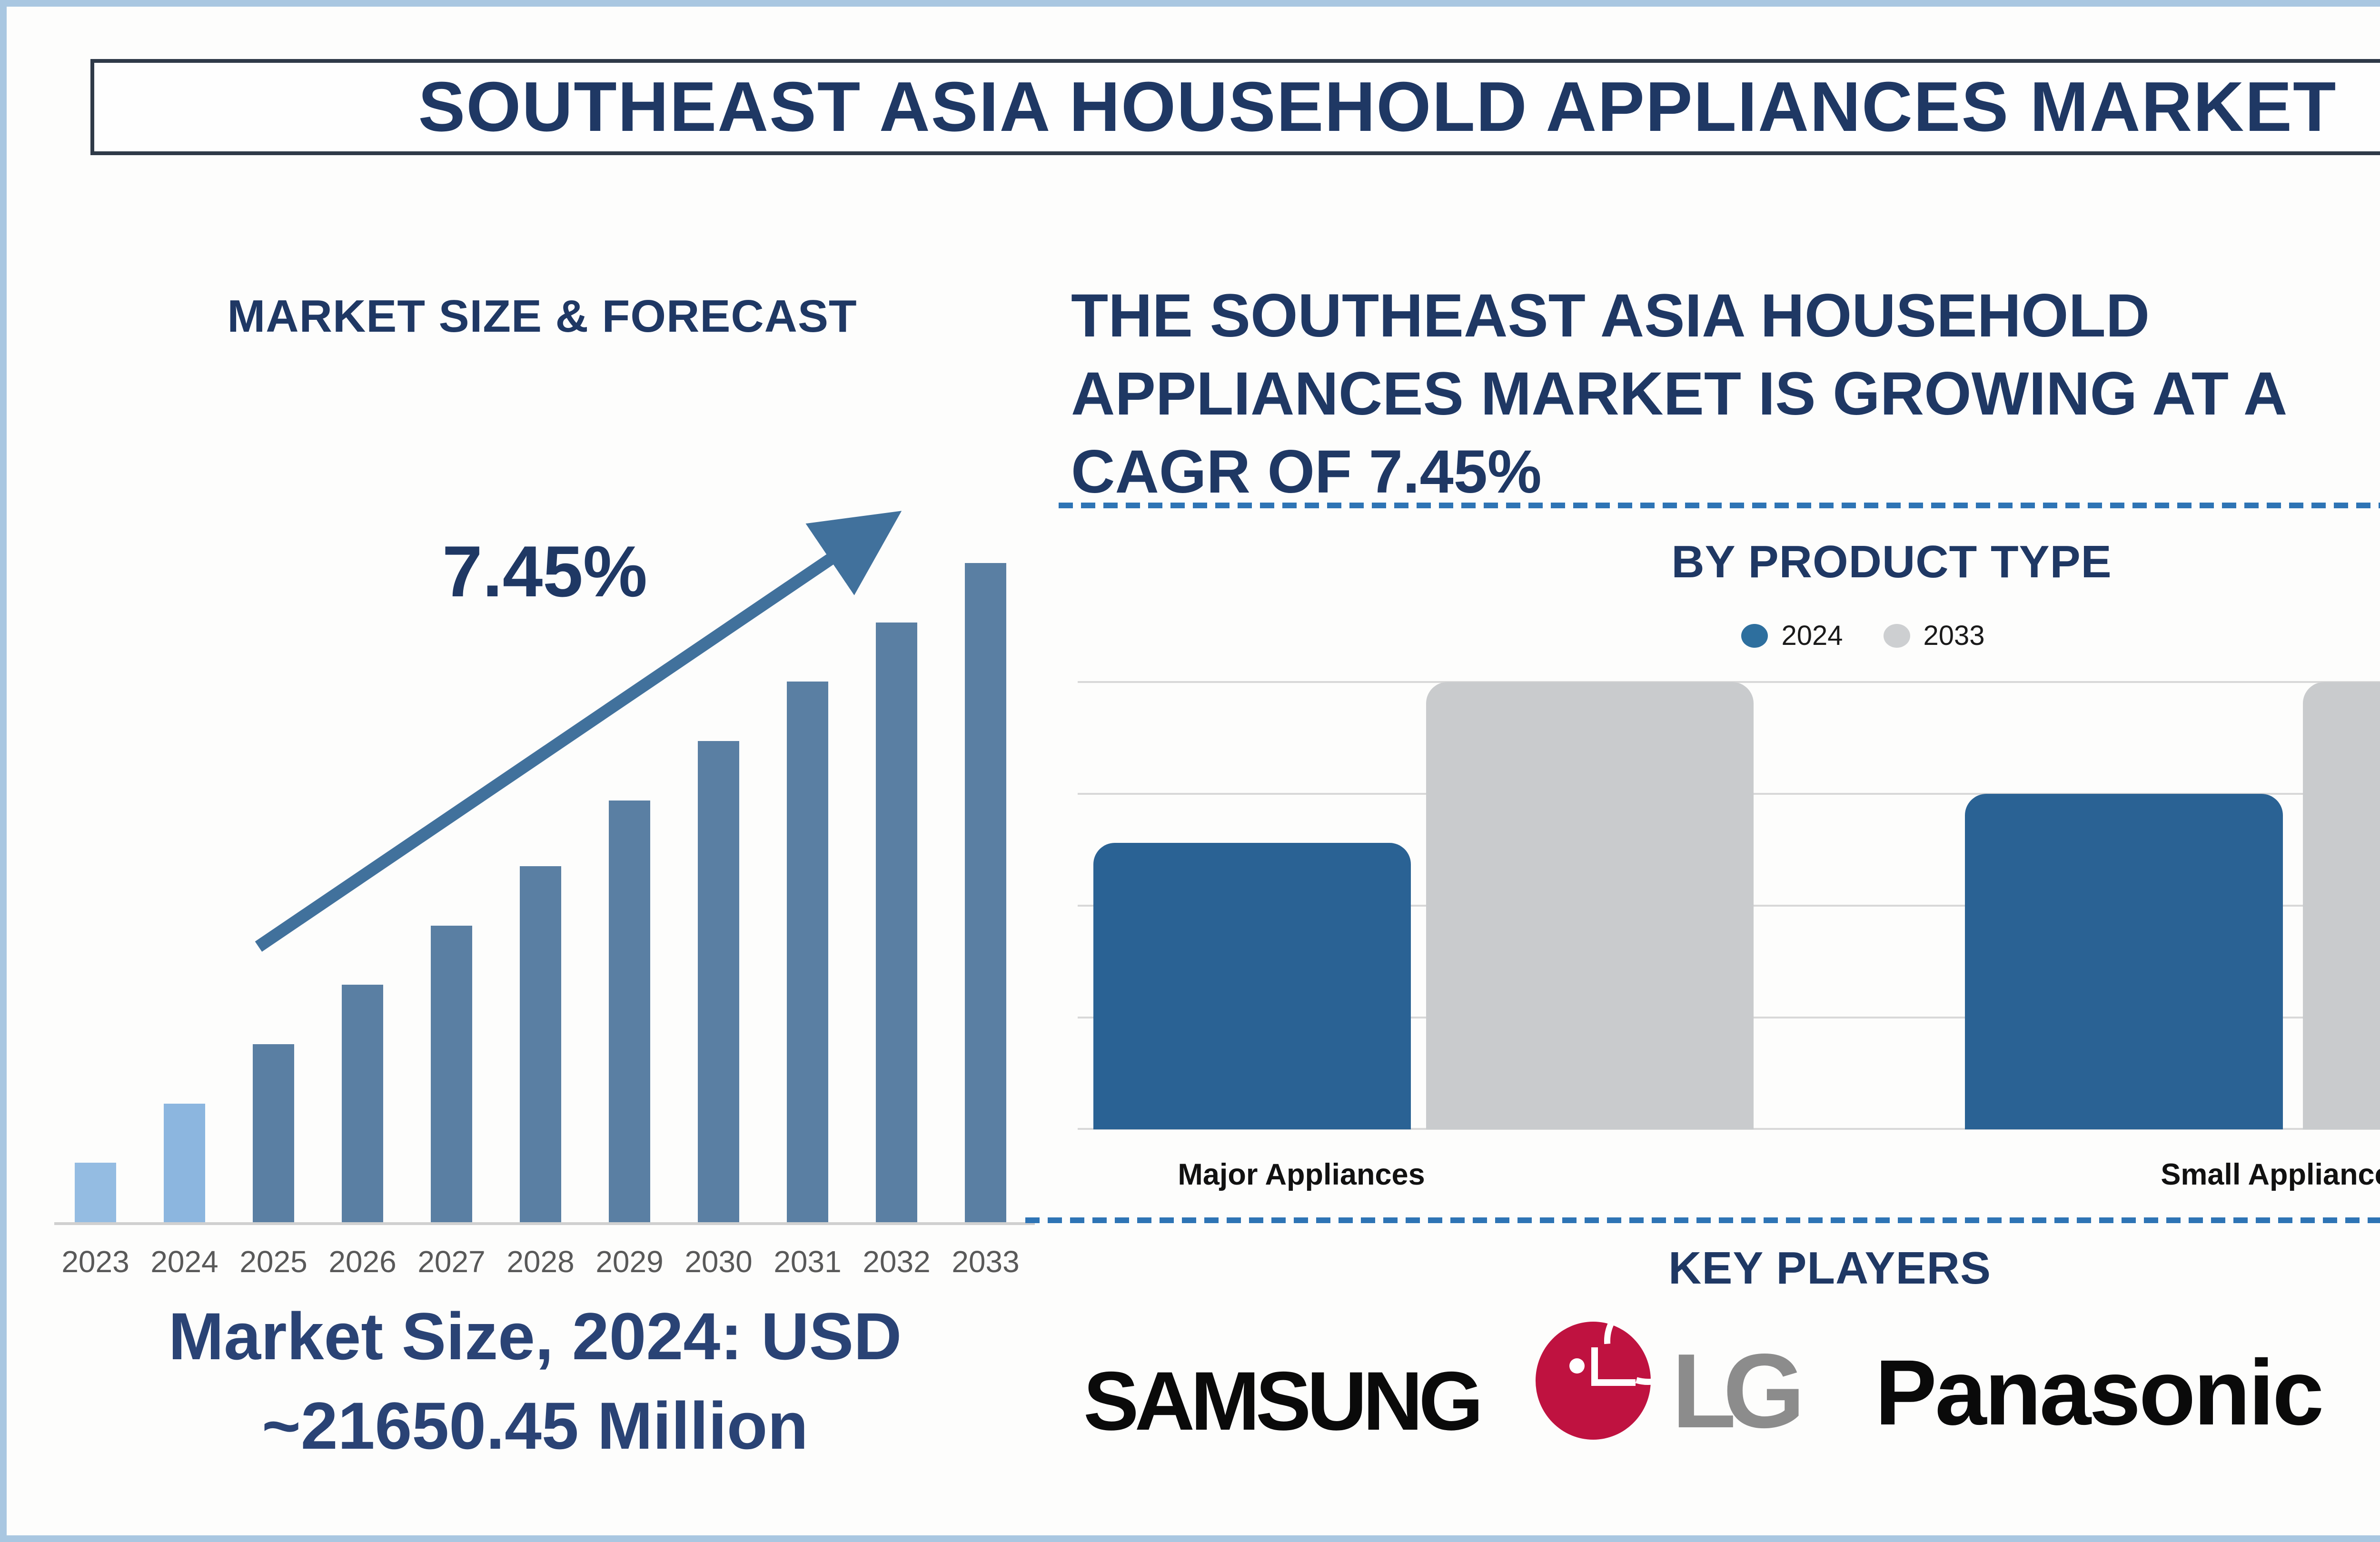  Describe the element at coordinates (629, 1012) in the screenshot. I see `forecast-bar-2029` at that location.